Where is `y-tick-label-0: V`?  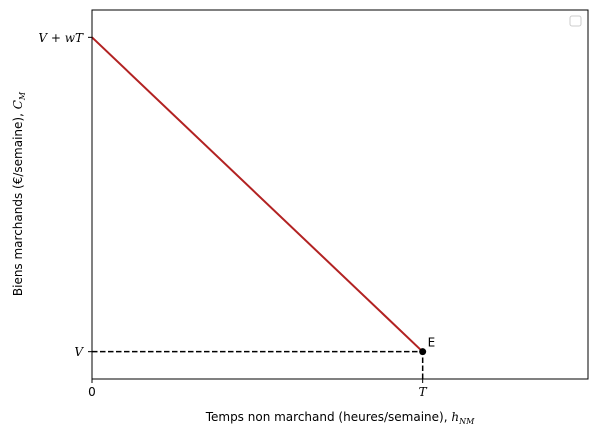 y-tick-label-0: V is located at coordinates (79, 352).